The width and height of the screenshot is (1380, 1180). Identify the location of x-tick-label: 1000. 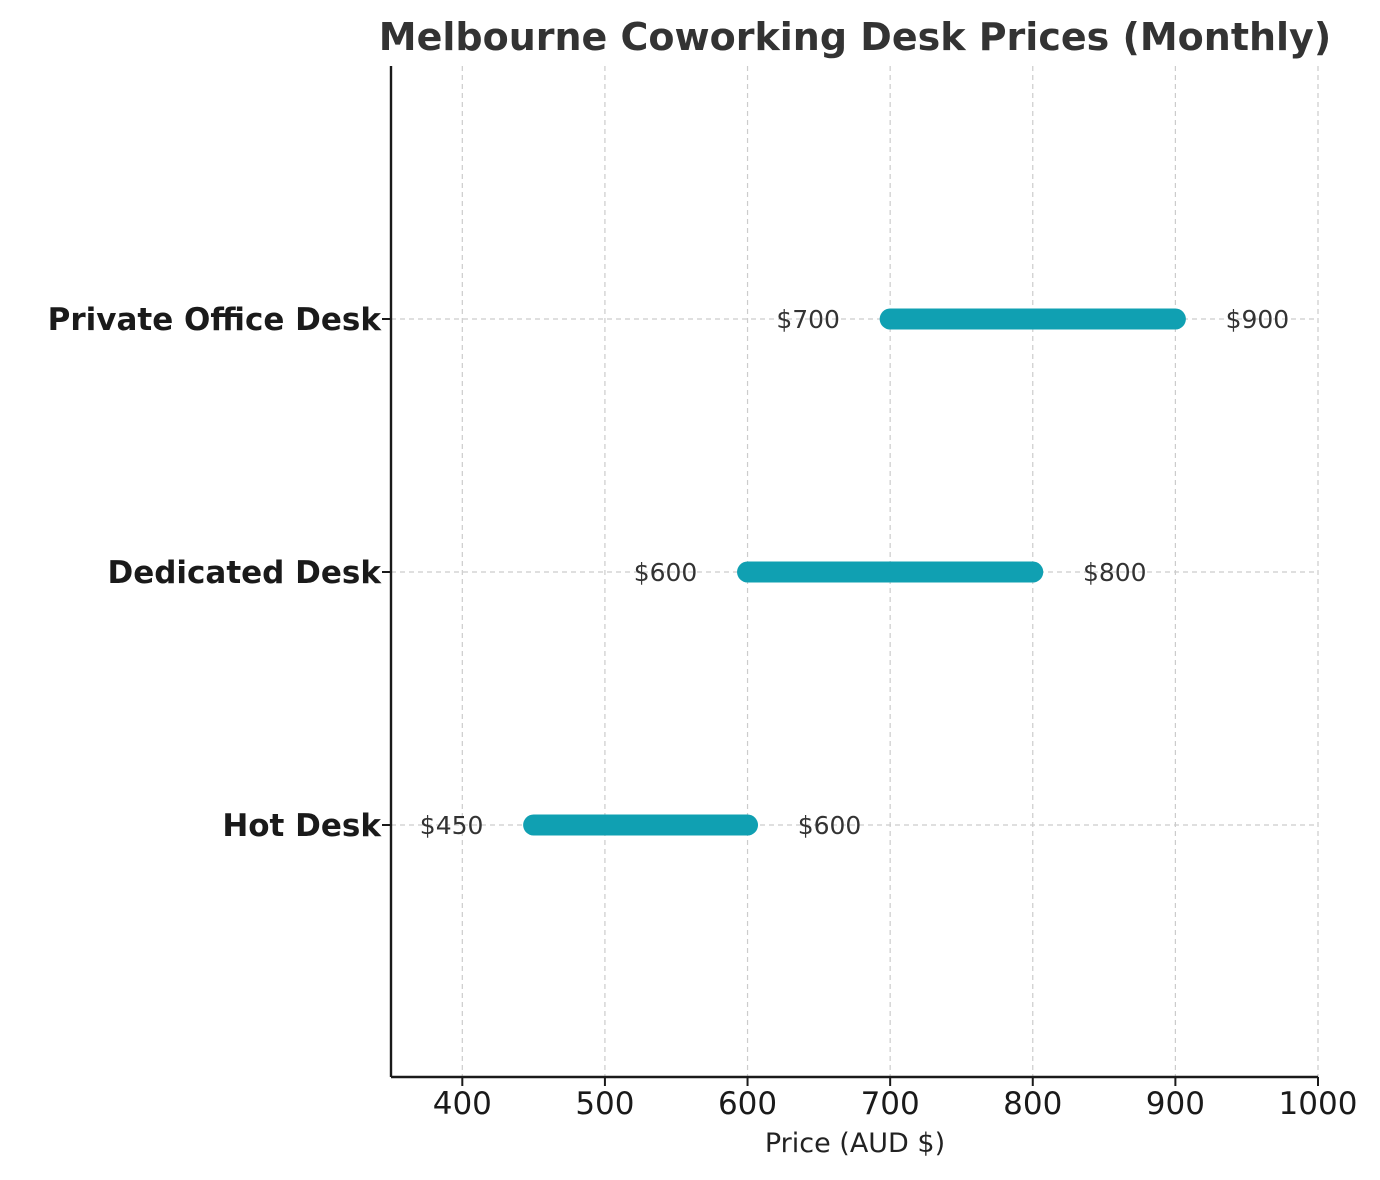
(1318, 1104).